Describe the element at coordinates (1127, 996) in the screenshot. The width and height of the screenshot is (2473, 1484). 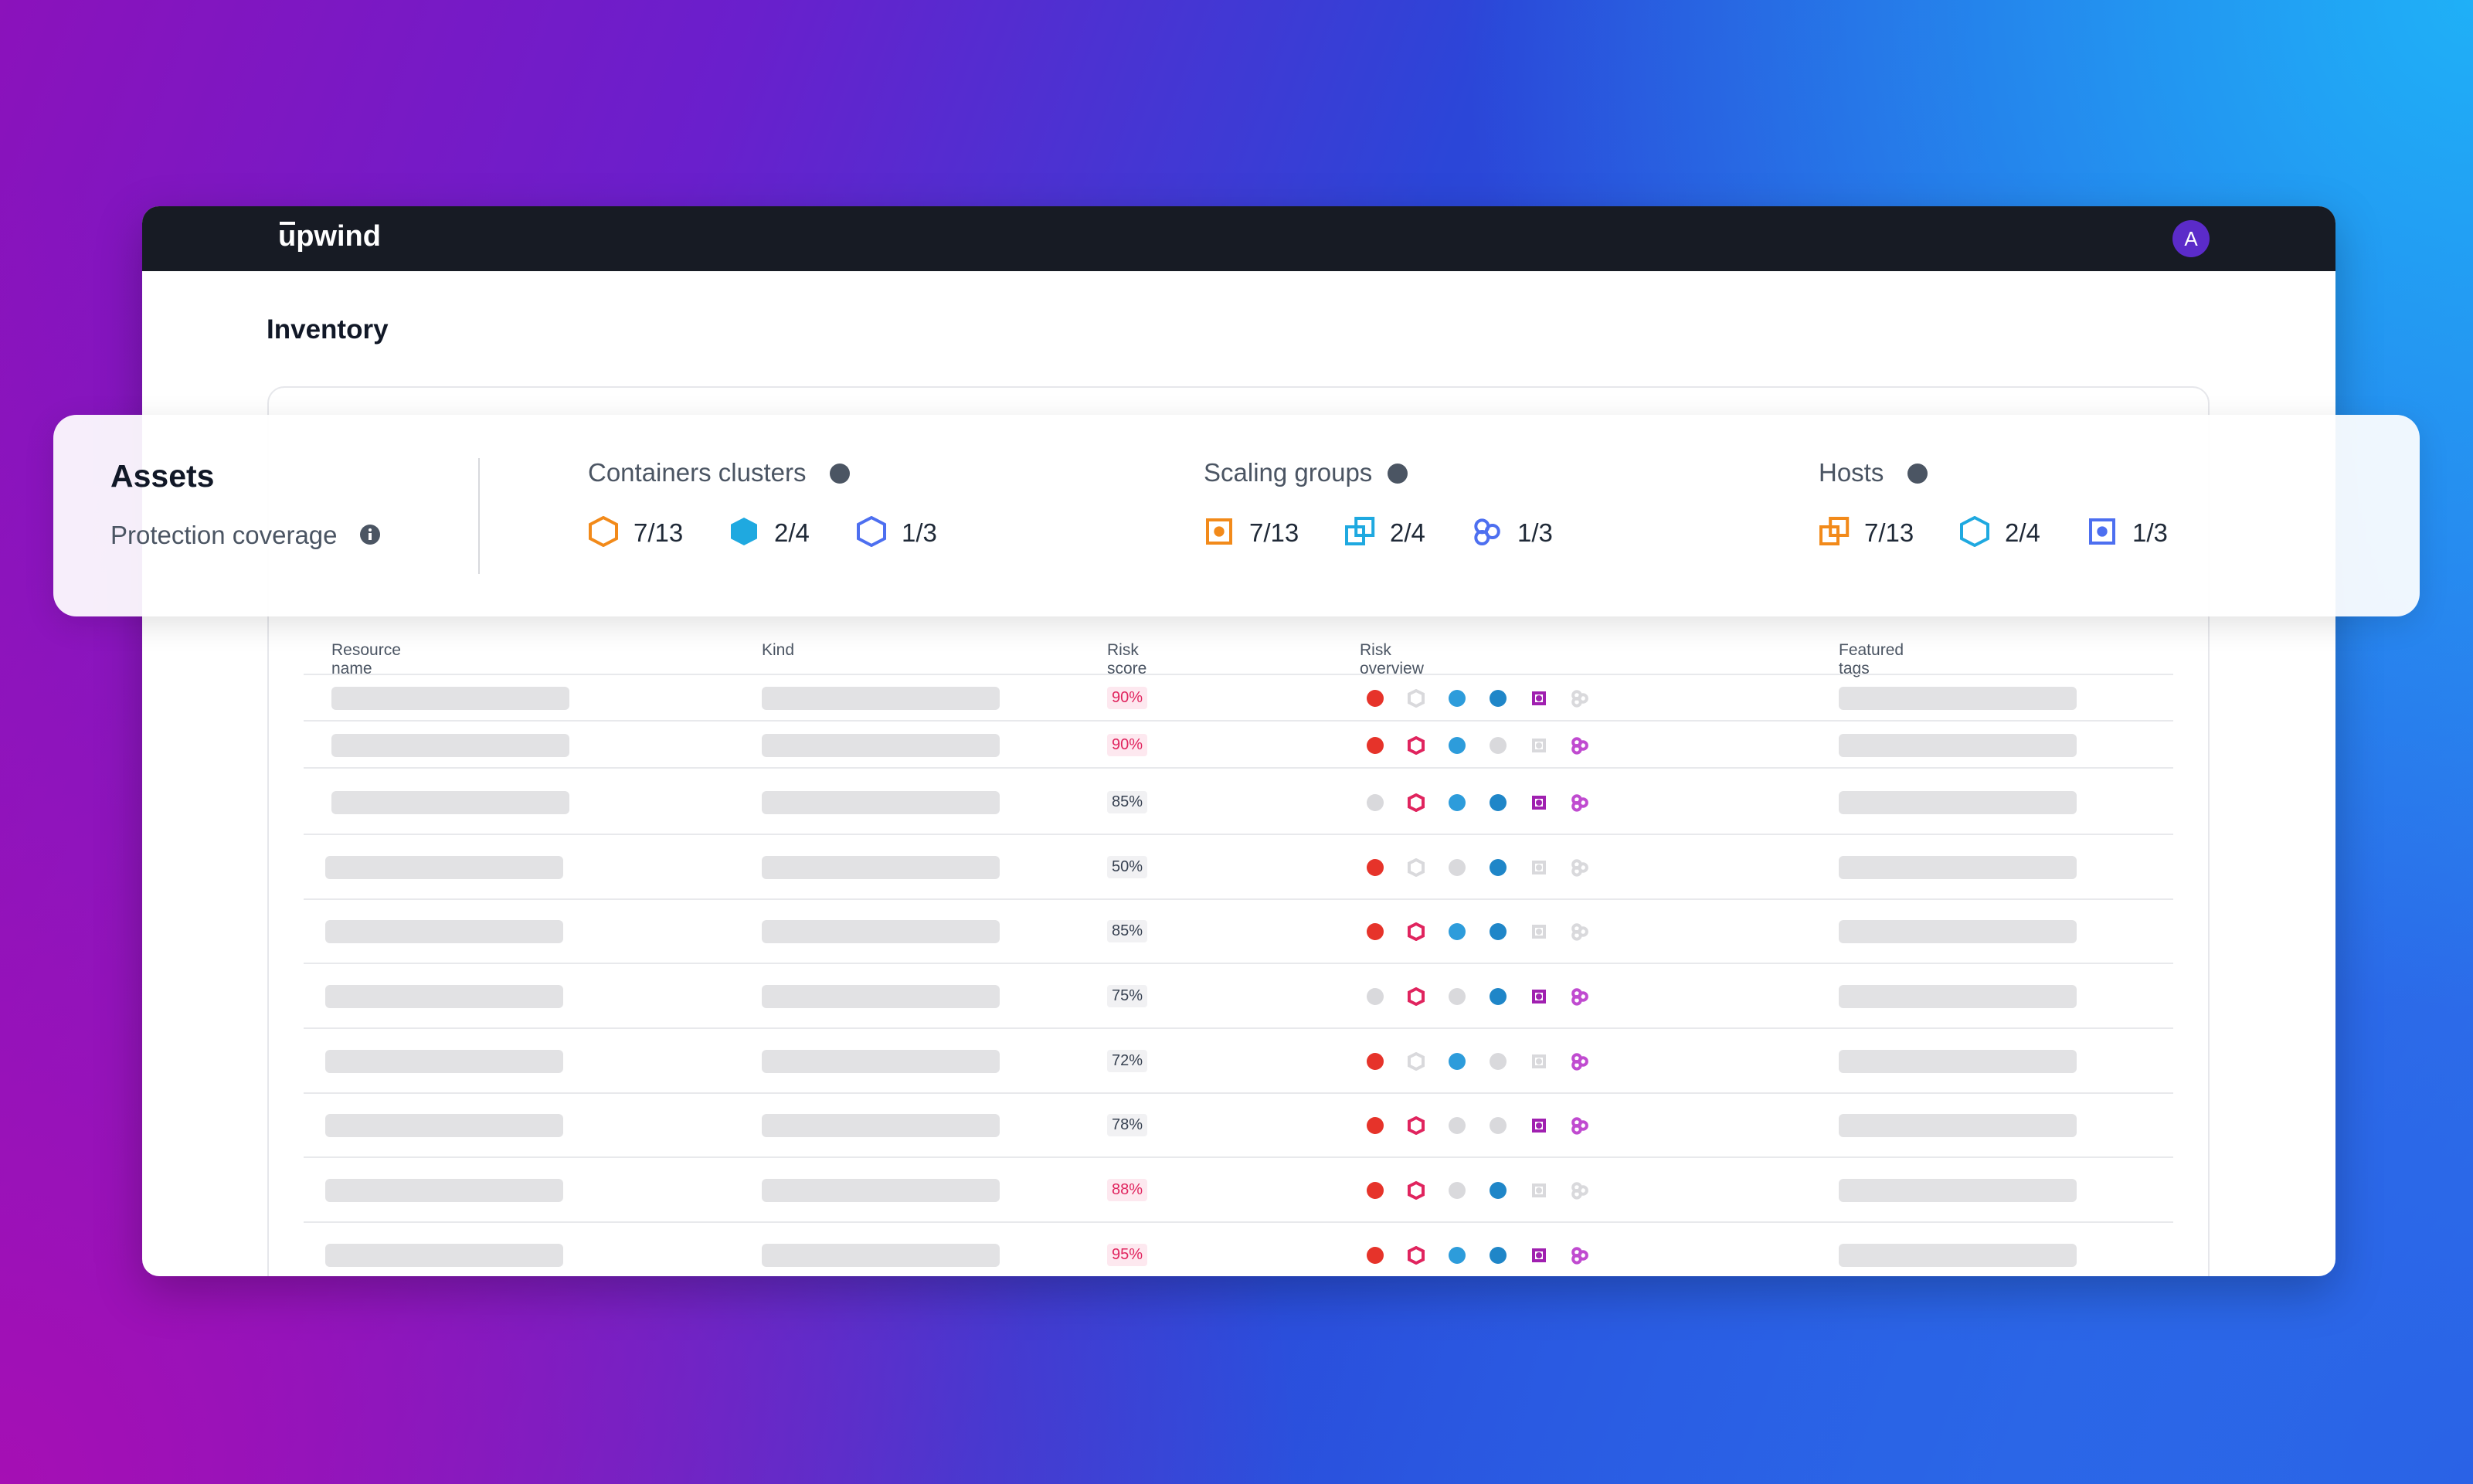
I see `risk-score: 75%` at that location.